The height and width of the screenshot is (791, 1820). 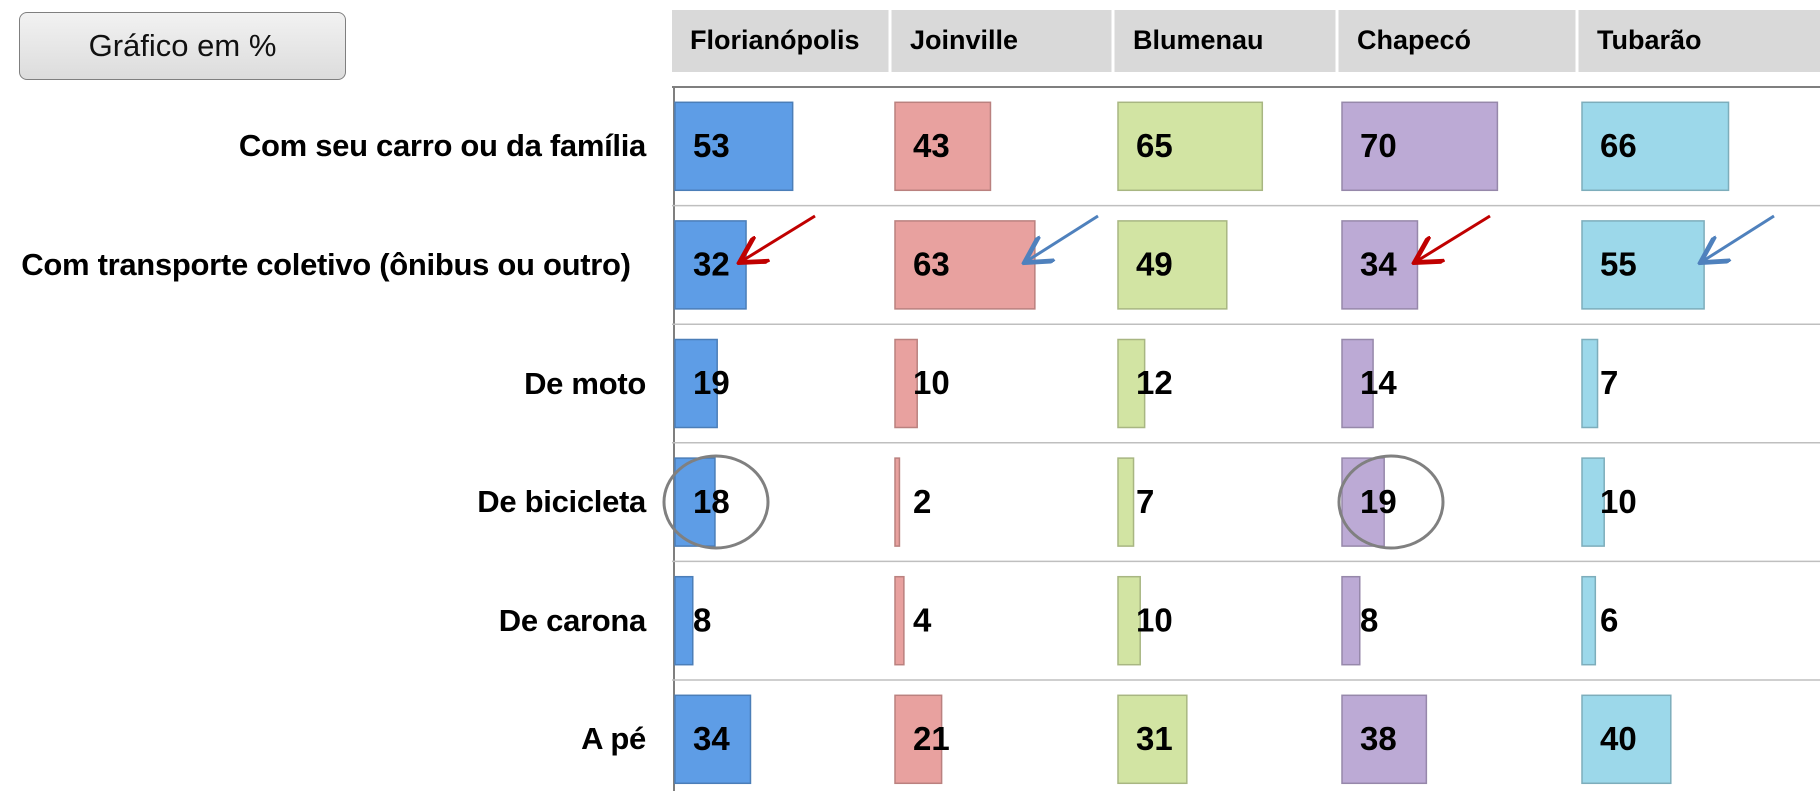 I want to click on value-label: 43, so click(x=931, y=145).